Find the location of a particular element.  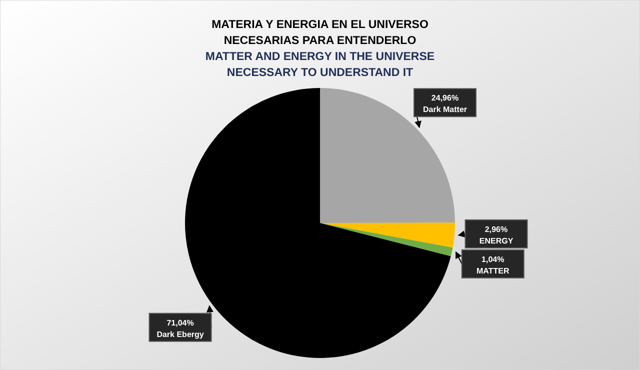

data-label: 1,04% is located at coordinates (493, 259).